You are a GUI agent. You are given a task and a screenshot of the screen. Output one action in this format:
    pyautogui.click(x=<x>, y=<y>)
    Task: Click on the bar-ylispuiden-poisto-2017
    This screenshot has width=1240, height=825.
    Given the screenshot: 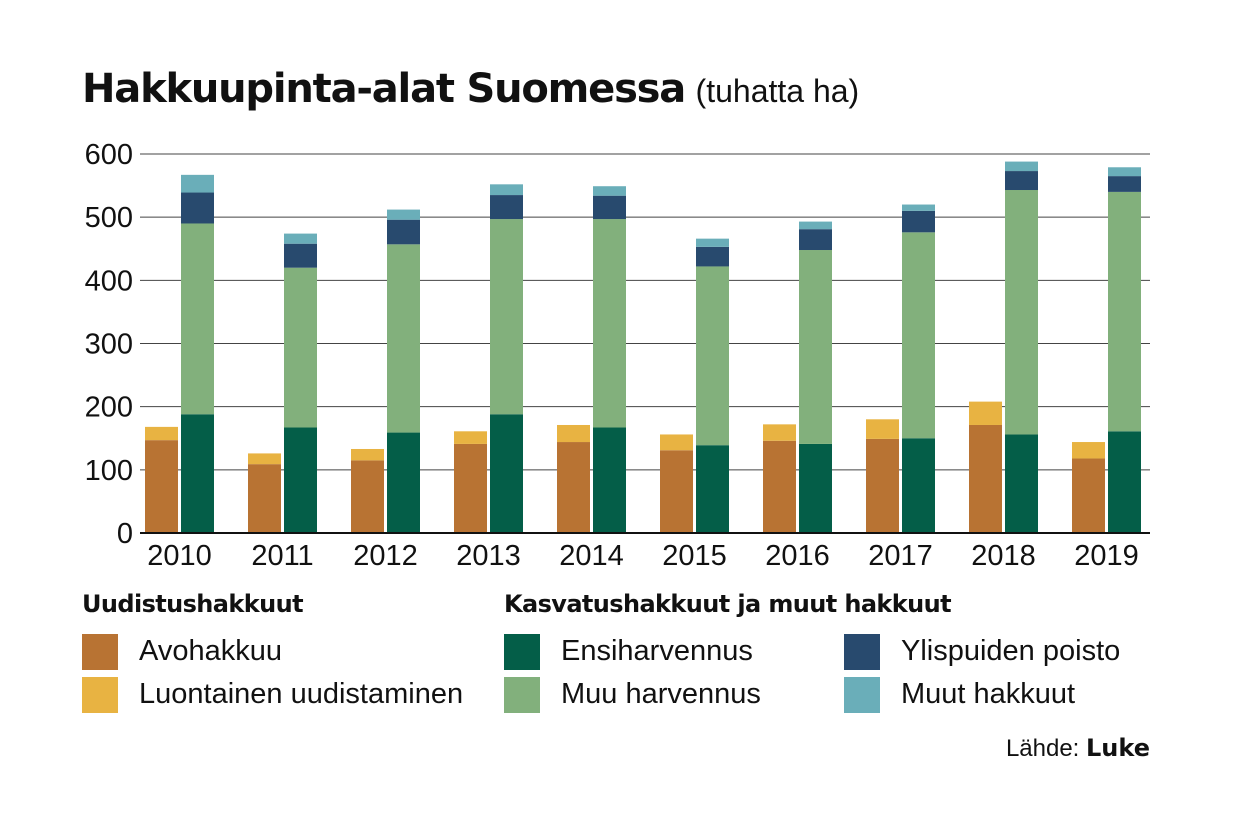 What is the action you would take?
    pyautogui.click(x=918, y=221)
    